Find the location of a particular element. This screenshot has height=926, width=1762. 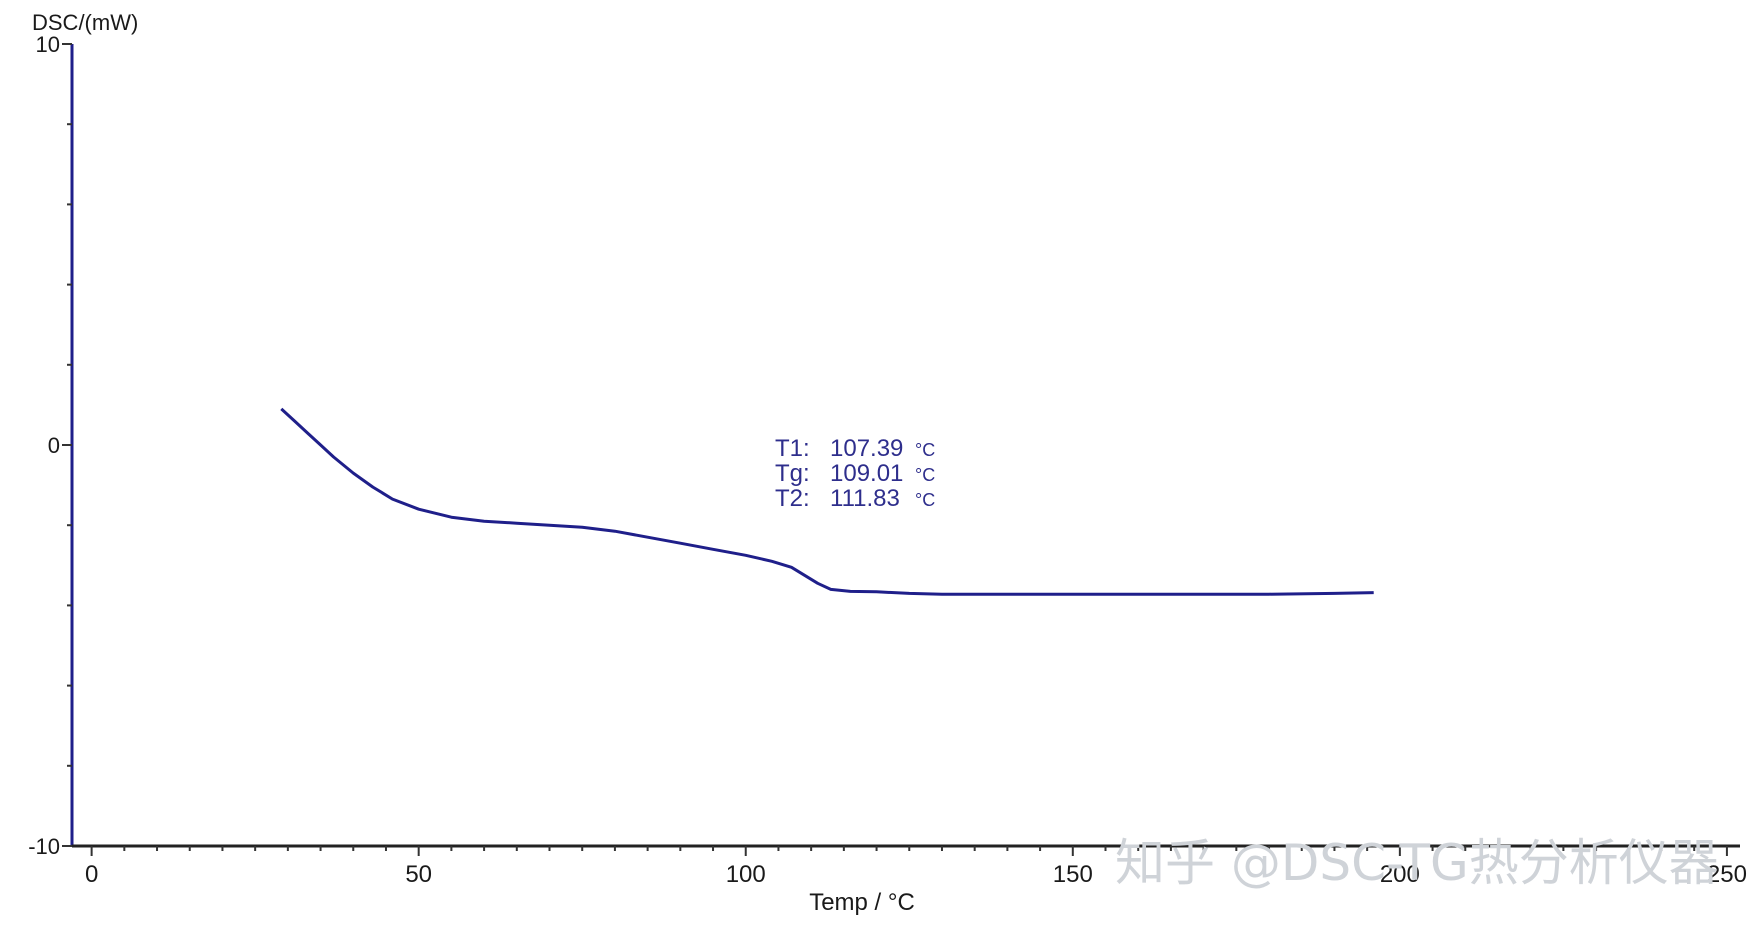

x-tick-label: 100 is located at coordinates (746, 874).